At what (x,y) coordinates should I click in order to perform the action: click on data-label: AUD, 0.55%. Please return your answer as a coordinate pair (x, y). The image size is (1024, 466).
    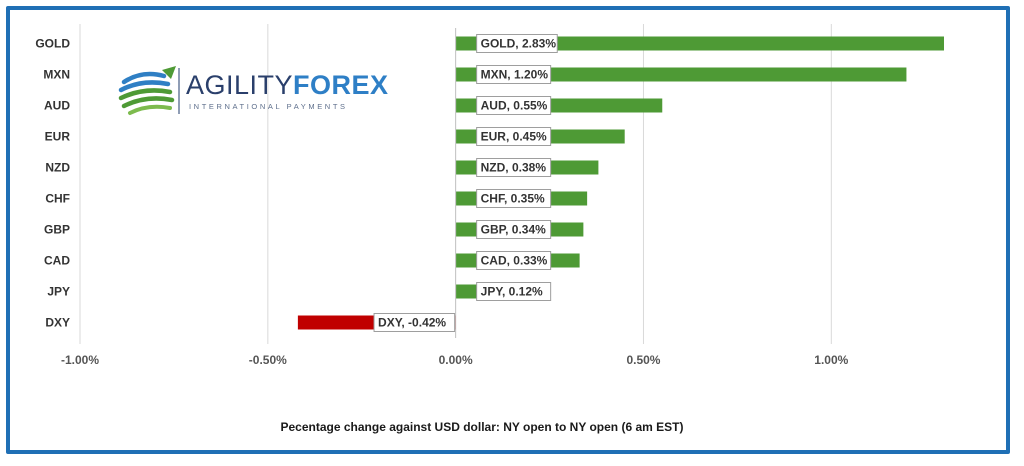
    Looking at the image, I should click on (514, 106).